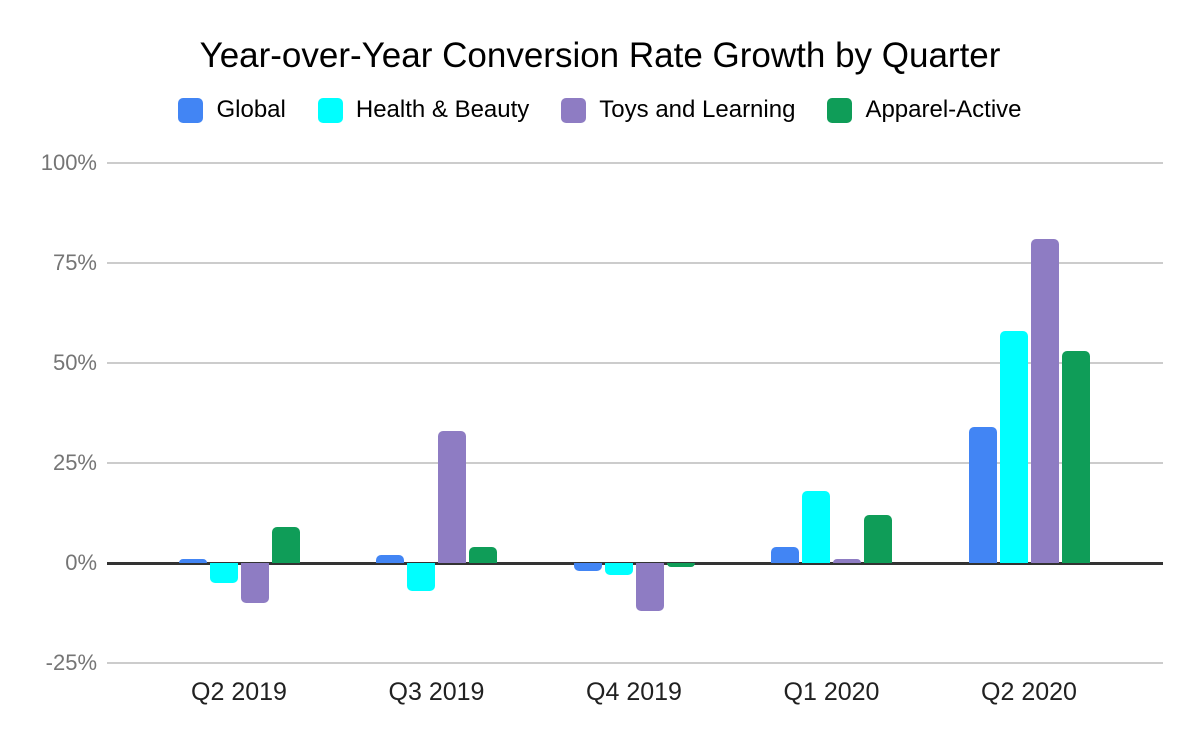  Describe the element at coordinates (1075, 457) in the screenshot. I see `bar-apparel-active-q2-2020` at that location.